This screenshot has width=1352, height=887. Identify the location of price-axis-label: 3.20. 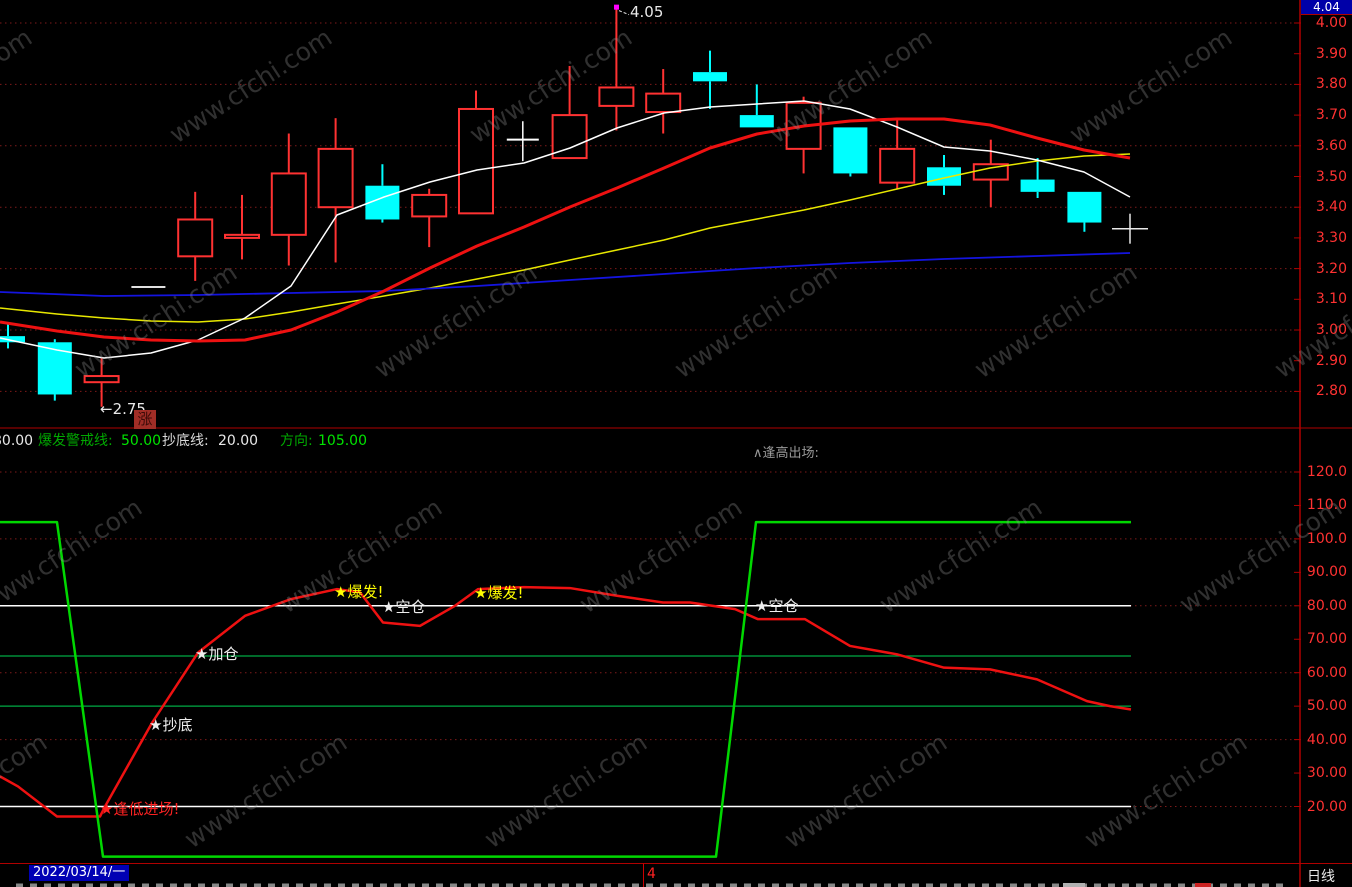
(1331, 268).